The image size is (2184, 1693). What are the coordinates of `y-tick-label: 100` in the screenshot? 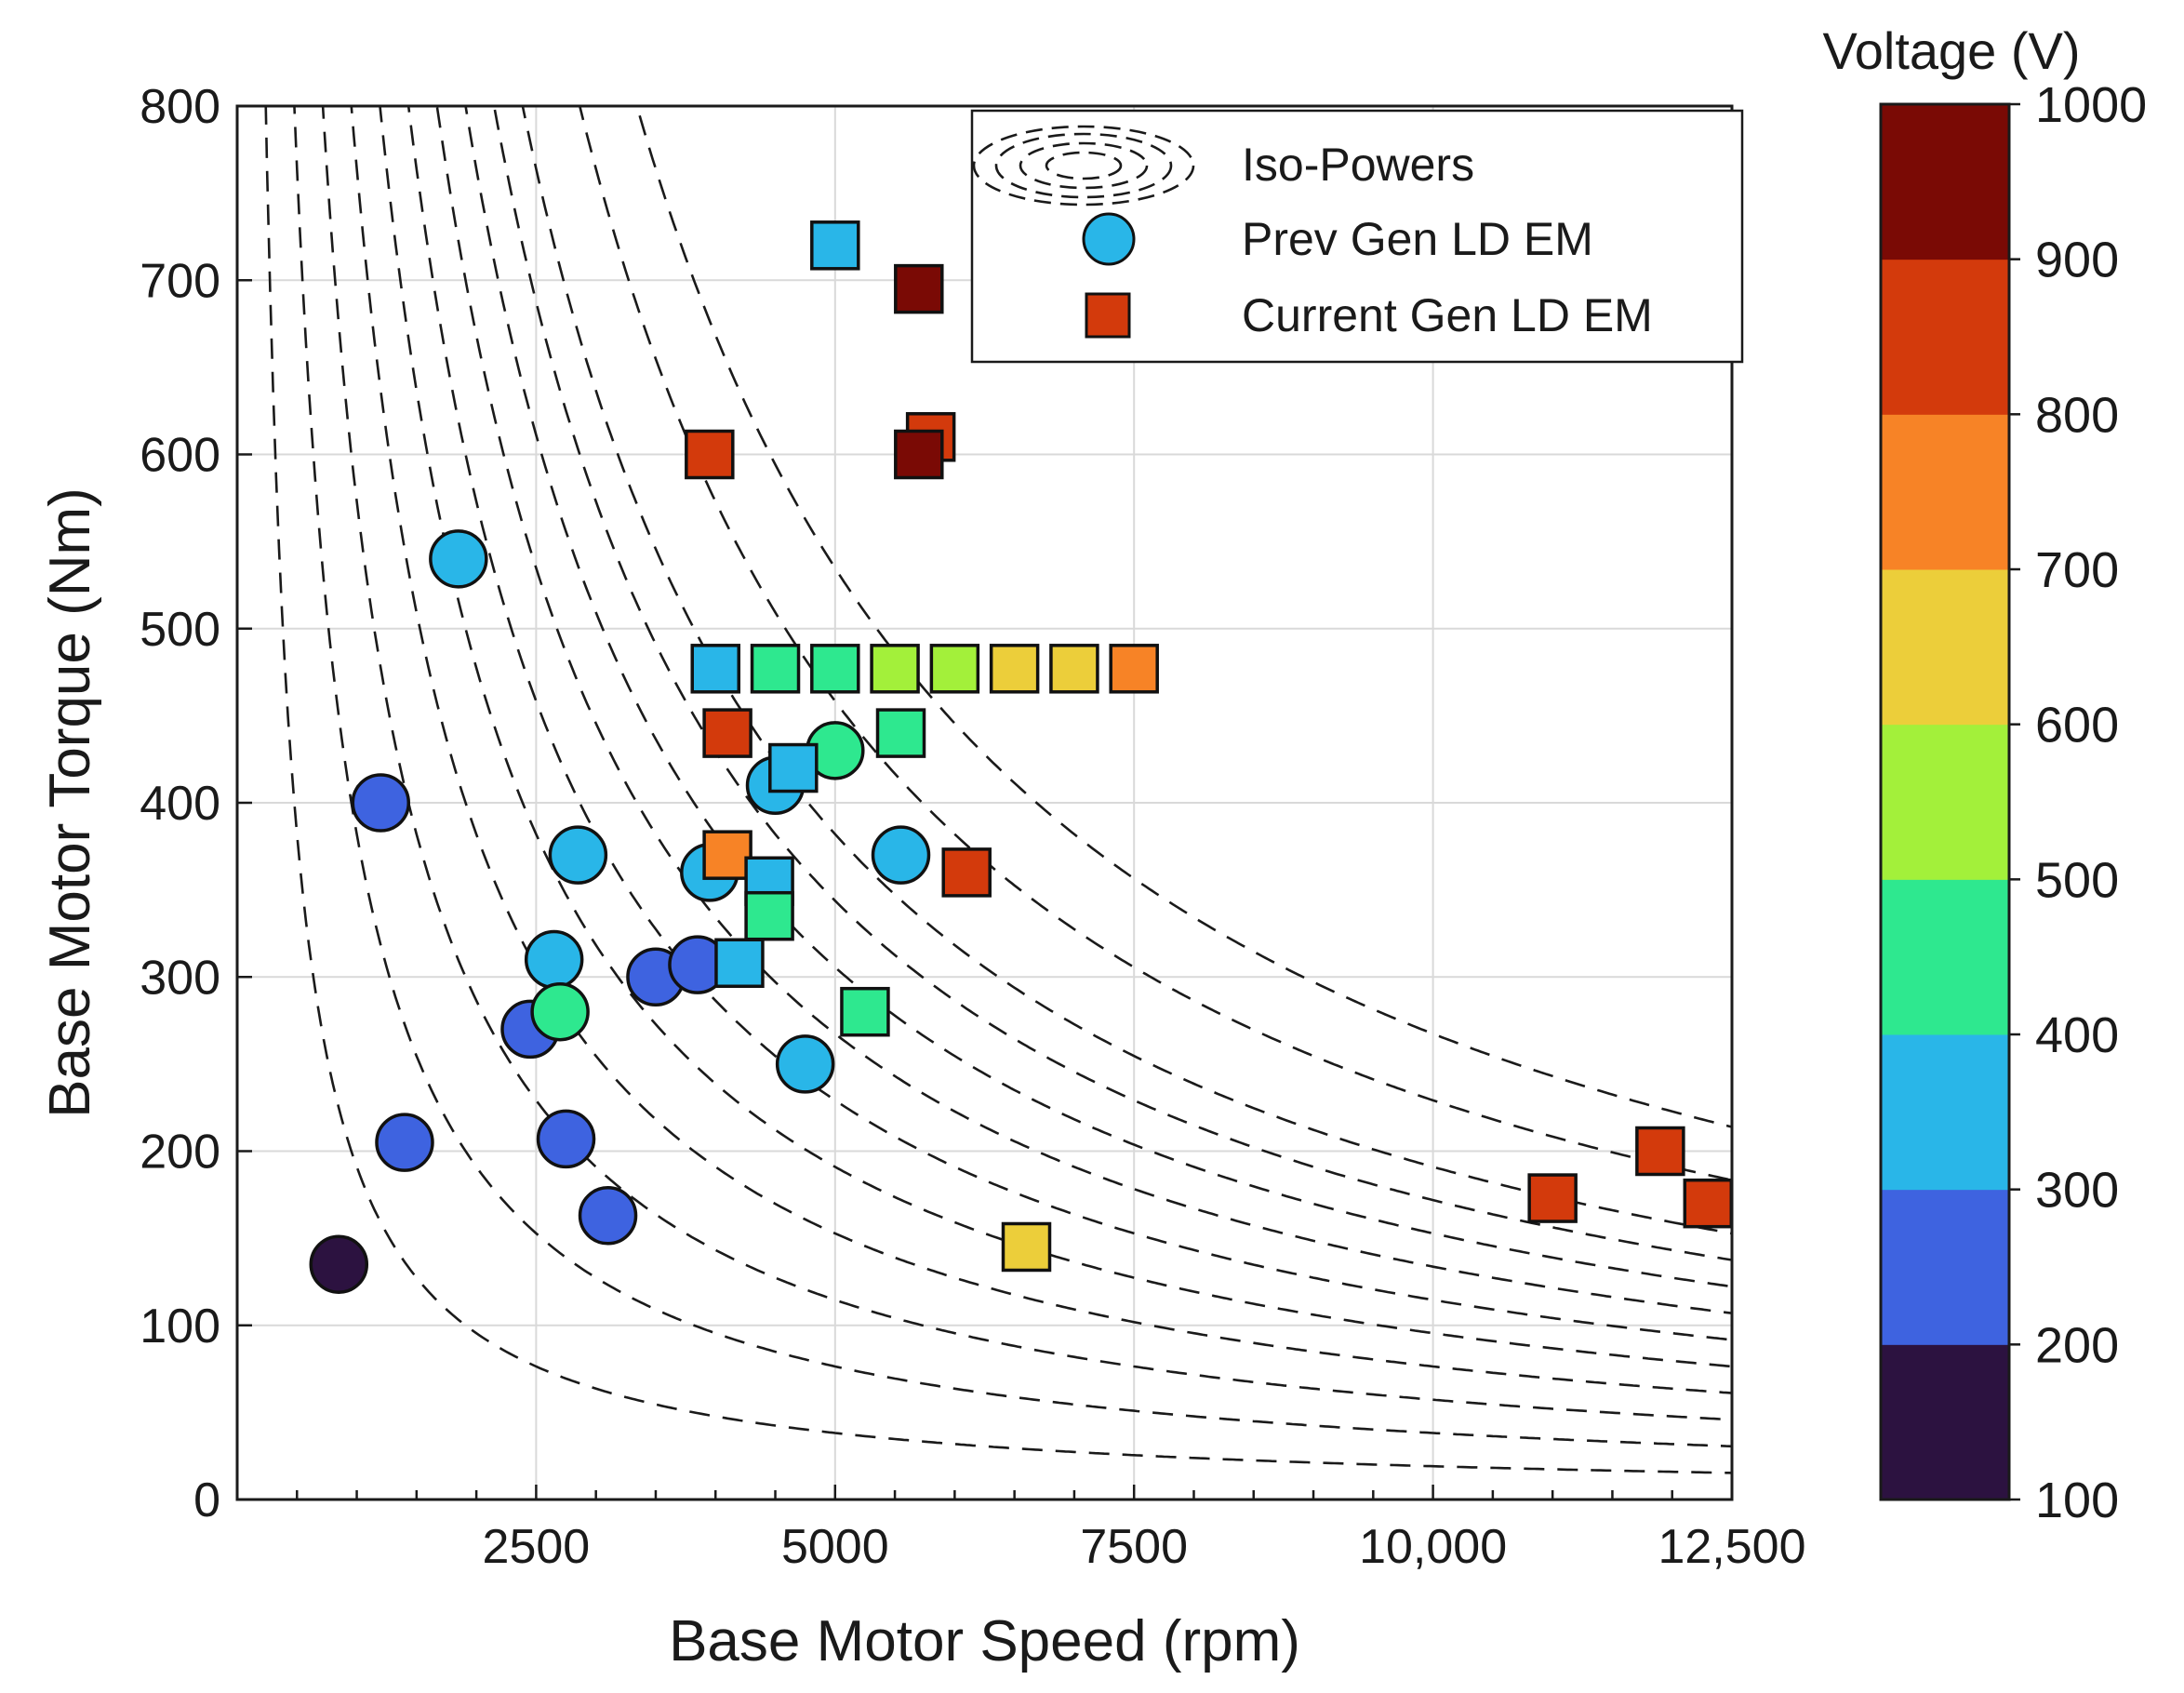 It's located at (180, 1327).